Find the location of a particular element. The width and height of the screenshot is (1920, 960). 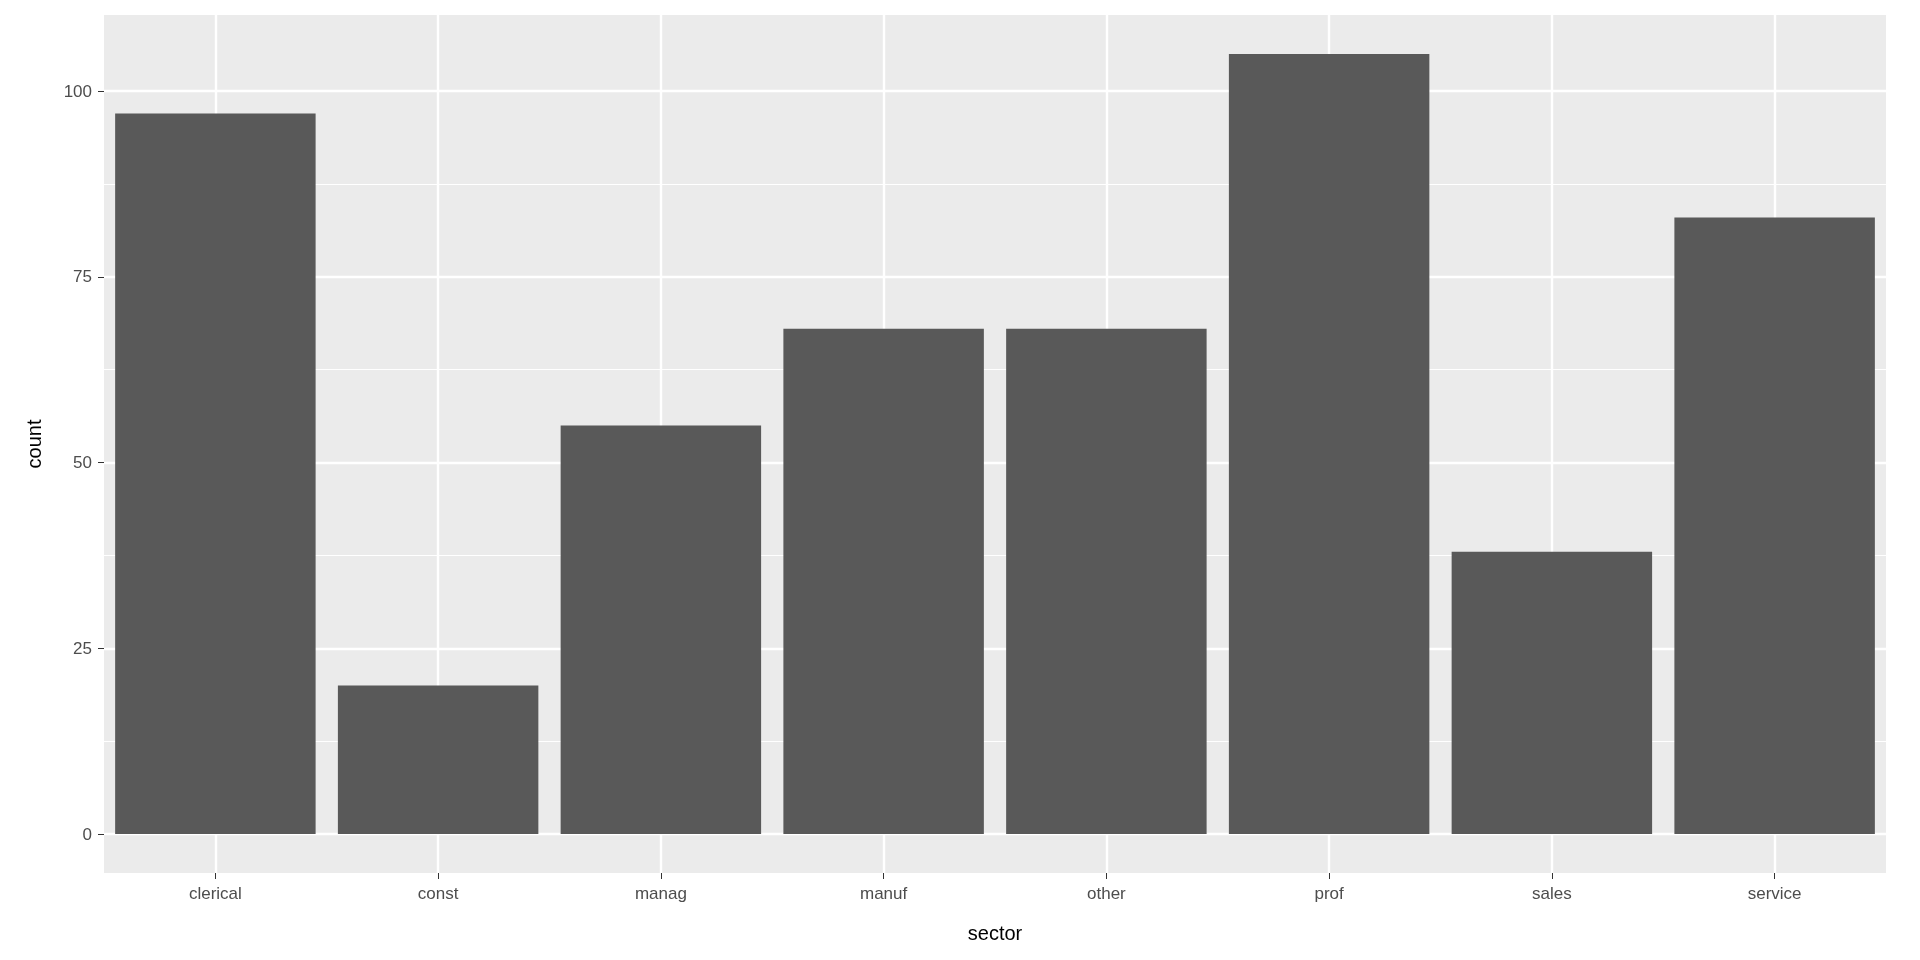

x-tick-label: service is located at coordinates (1774, 893).